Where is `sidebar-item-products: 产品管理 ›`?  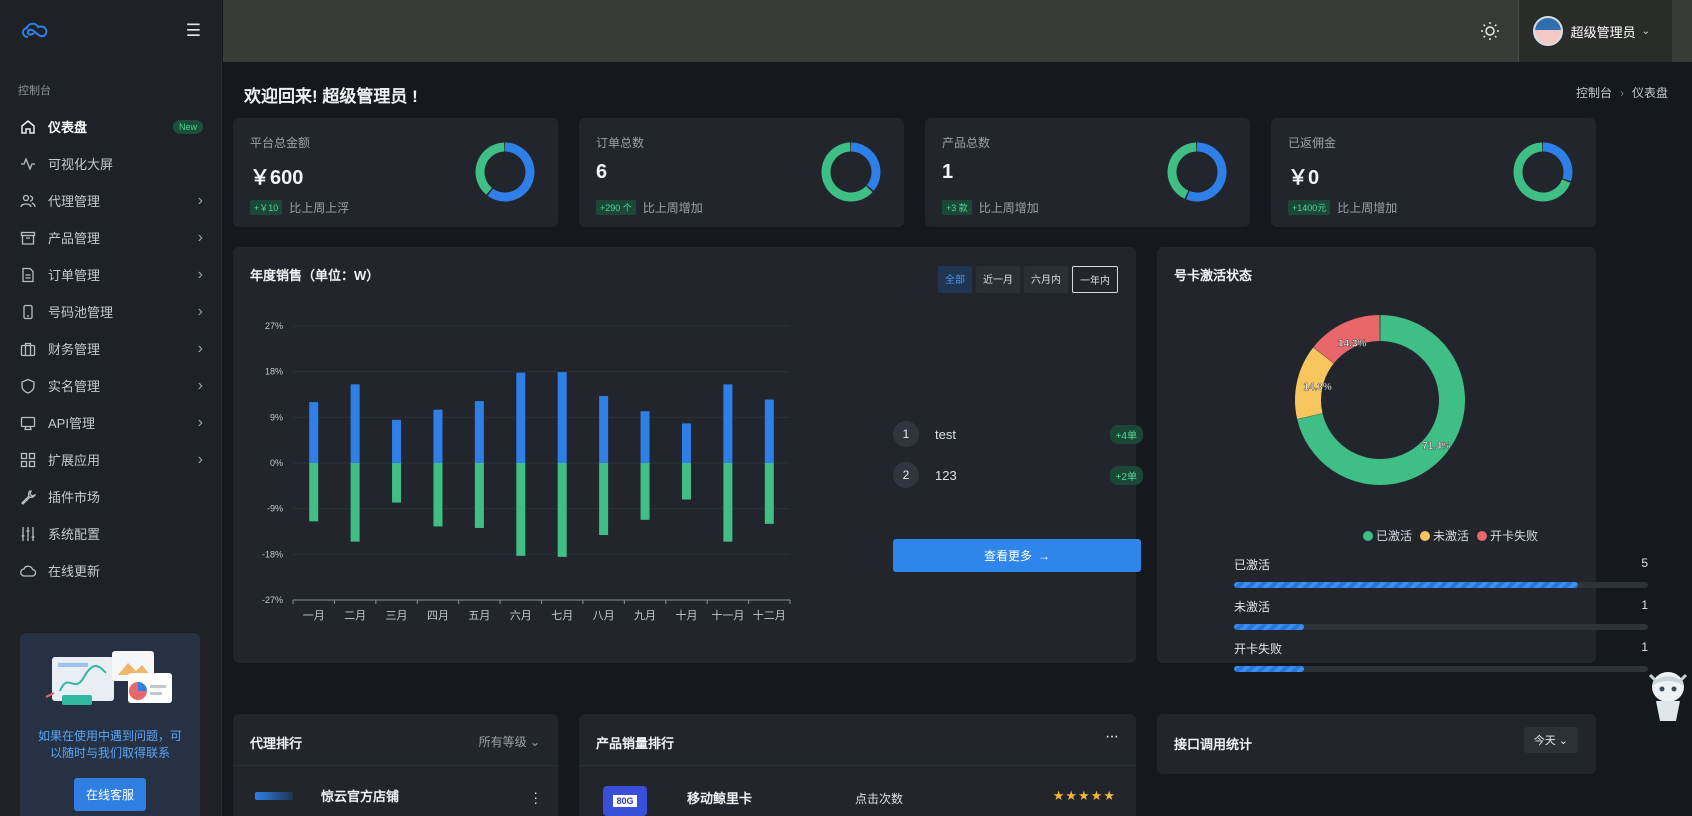 sidebar-item-products: 产品管理 › is located at coordinates (110, 237).